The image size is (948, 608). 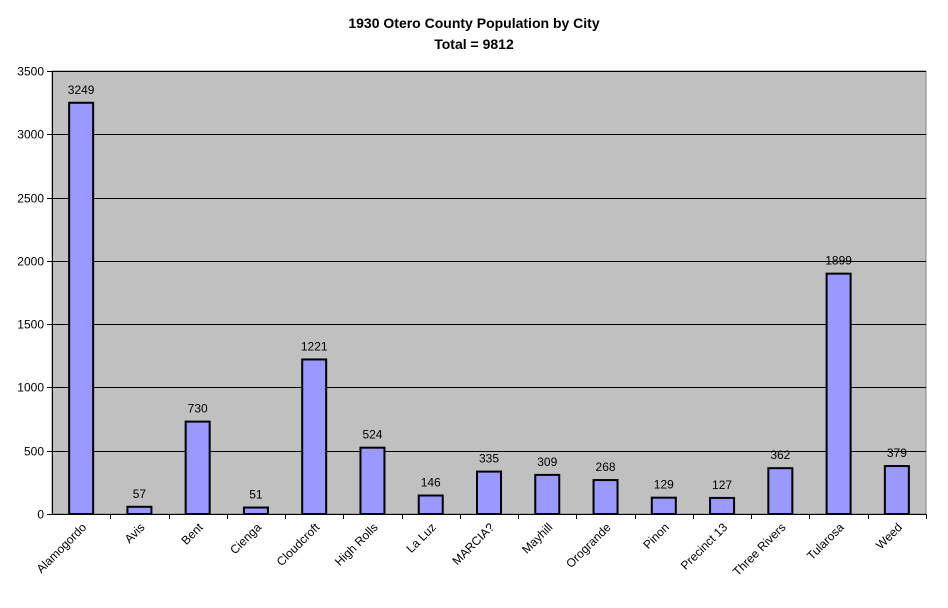 I want to click on data-label: 146, so click(x=431, y=483).